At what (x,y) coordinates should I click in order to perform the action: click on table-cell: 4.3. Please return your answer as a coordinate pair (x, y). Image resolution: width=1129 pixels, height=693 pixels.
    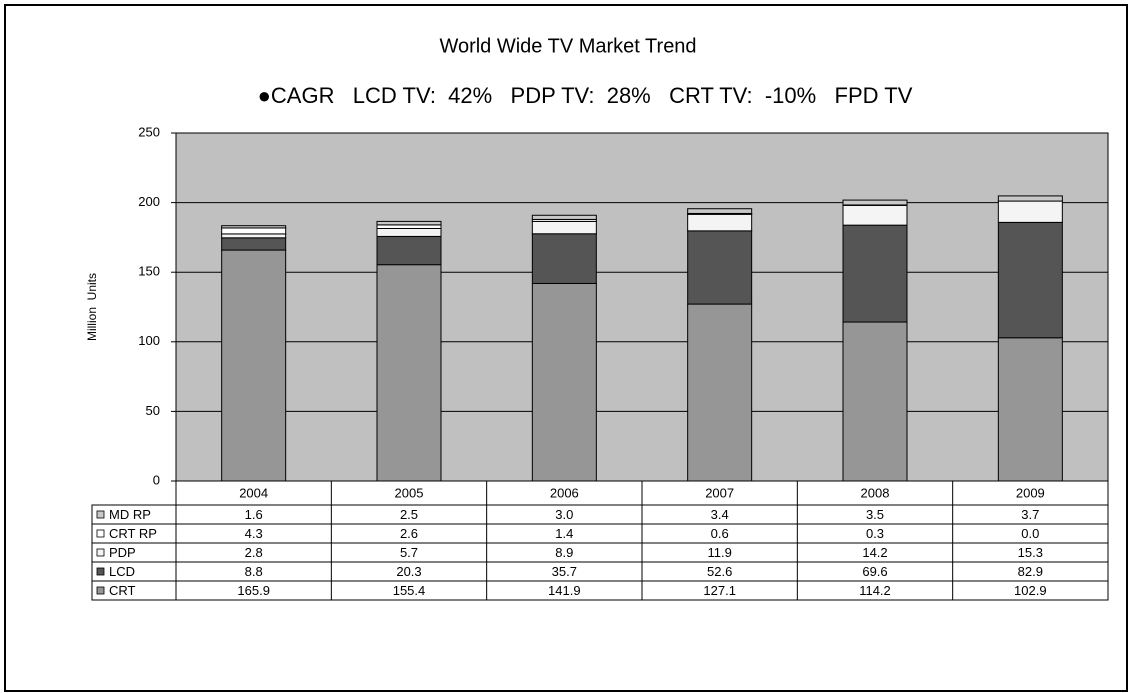
    Looking at the image, I should click on (254, 533).